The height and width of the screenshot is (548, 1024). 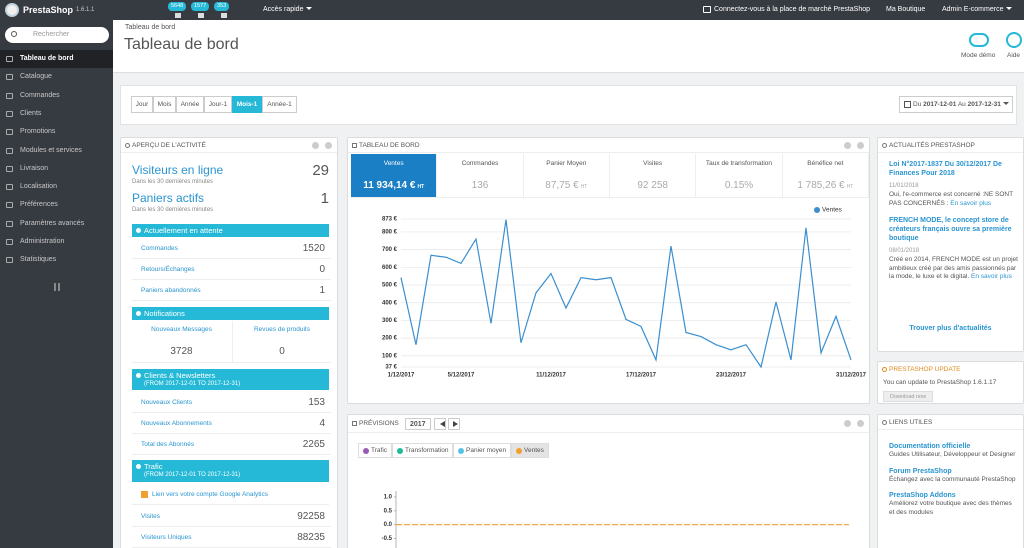 What do you see at coordinates (210, 494) in the screenshot?
I see `analytics-link: Lien vers votre compte Google Analytics` at bounding box center [210, 494].